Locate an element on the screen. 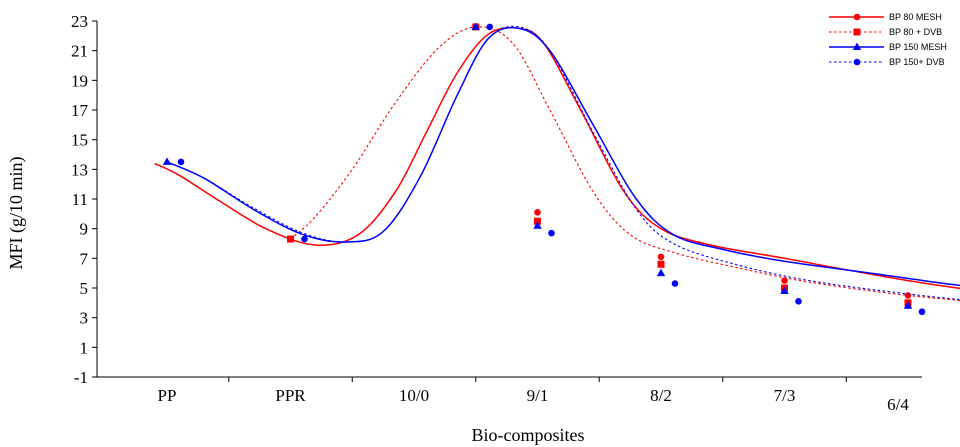  y-tick-label: 11 is located at coordinates (80, 199).